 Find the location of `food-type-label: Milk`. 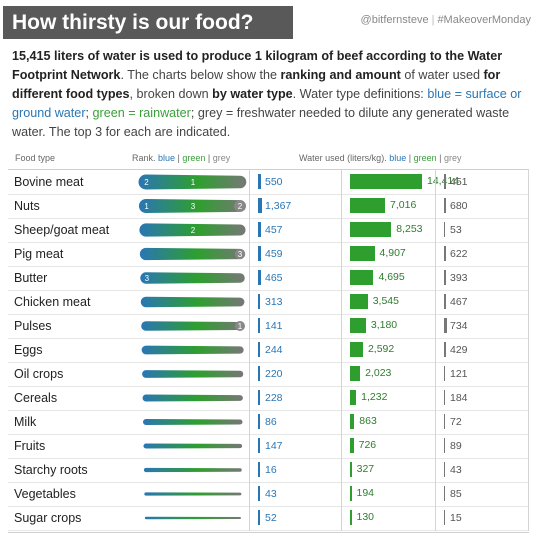

food-type-label: Milk is located at coordinates (25, 422).